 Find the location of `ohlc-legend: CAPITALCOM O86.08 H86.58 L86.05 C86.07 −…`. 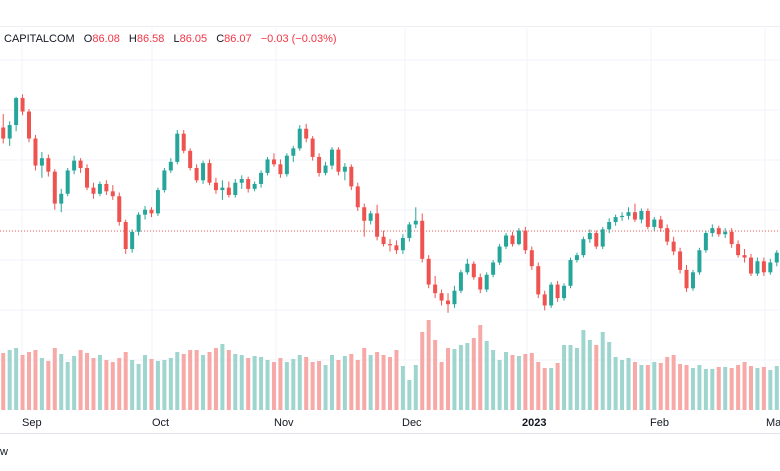

ohlc-legend: CAPITALCOM O86.08 H86.58 L86.05 C86.07 −… is located at coordinates (170, 39).